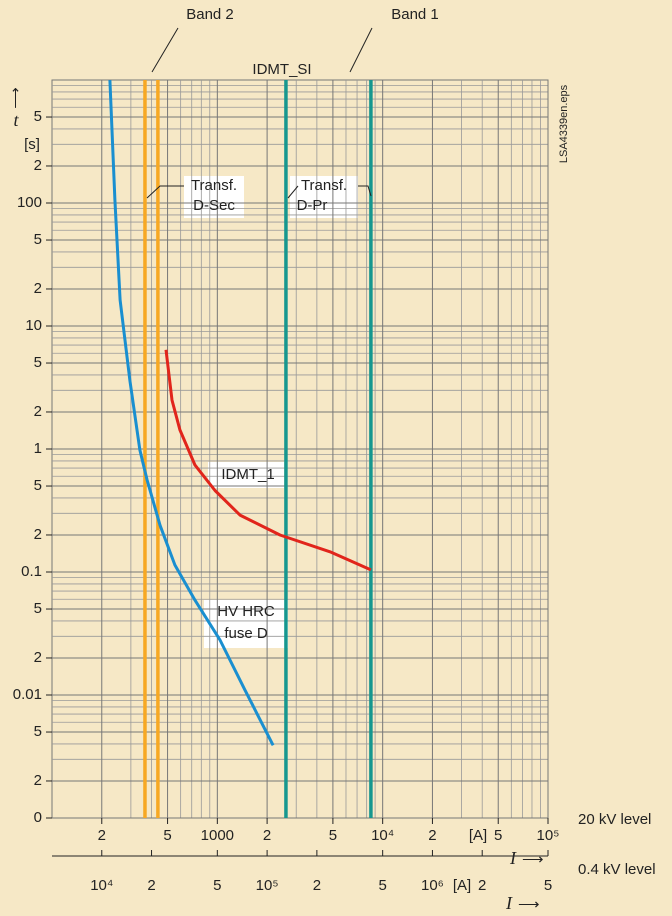  What do you see at coordinates (246, 633) in the screenshot?
I see `annotation: fuse D` at bounding box center [246, 633].